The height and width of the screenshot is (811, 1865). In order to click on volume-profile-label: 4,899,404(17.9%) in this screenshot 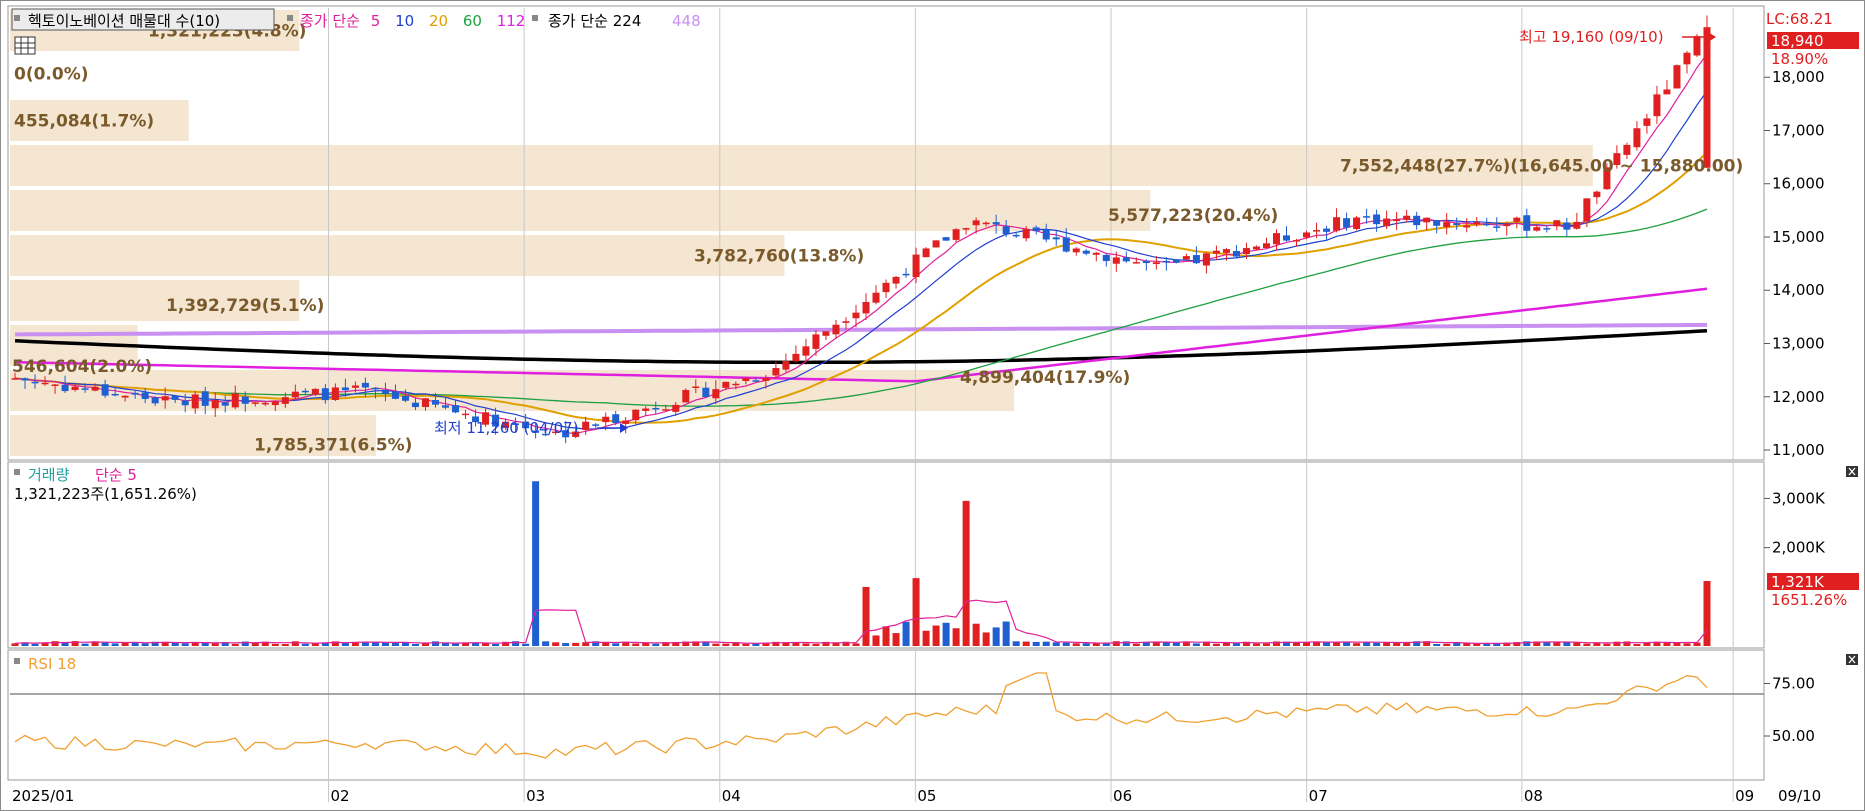, I will do `click(1045, 378)`.